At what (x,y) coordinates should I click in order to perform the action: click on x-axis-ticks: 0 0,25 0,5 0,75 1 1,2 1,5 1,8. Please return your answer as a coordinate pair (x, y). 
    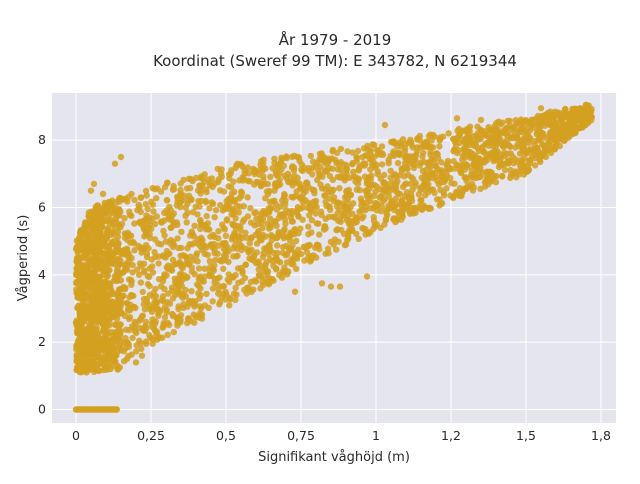
    Looking at the image, I should click on (341, 435).